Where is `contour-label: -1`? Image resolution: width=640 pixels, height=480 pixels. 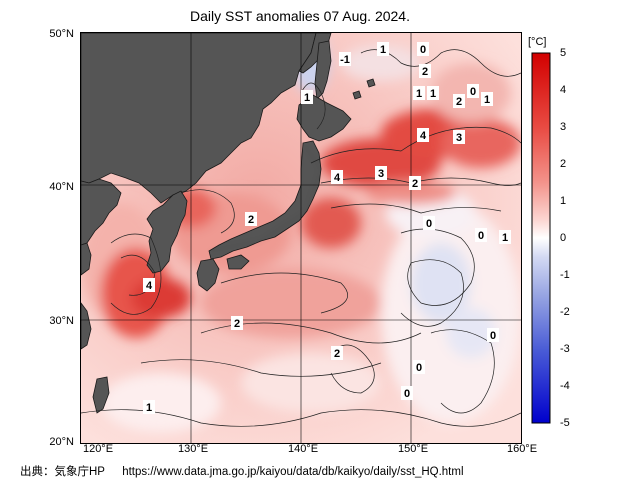
contour-label: -1 is located at coordinates (345, 59).